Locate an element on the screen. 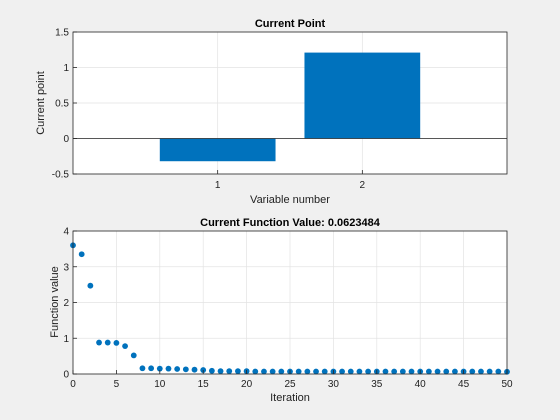 This screenshot has height=420, width=560. scatter-x-tick-label: 30 is located at coordinates (334, 384).